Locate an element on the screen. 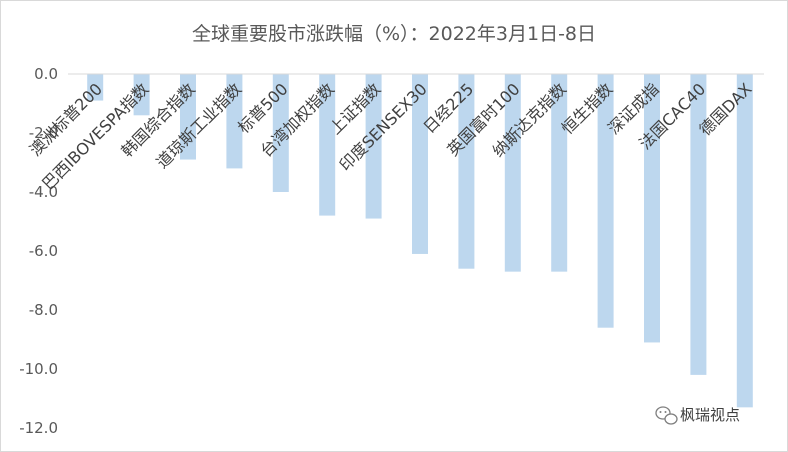 Image resolution: width=788 pixels, height=452 pixels. y-tick-label: -8.0 is located at coordinates (43, 310).